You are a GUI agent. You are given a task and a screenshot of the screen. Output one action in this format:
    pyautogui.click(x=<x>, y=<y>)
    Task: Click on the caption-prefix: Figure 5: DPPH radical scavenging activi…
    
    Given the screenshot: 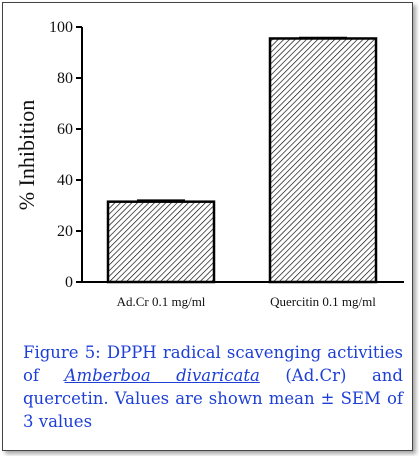 What is the action you would take?
    pyautogui.click(x=213, y=364)
    